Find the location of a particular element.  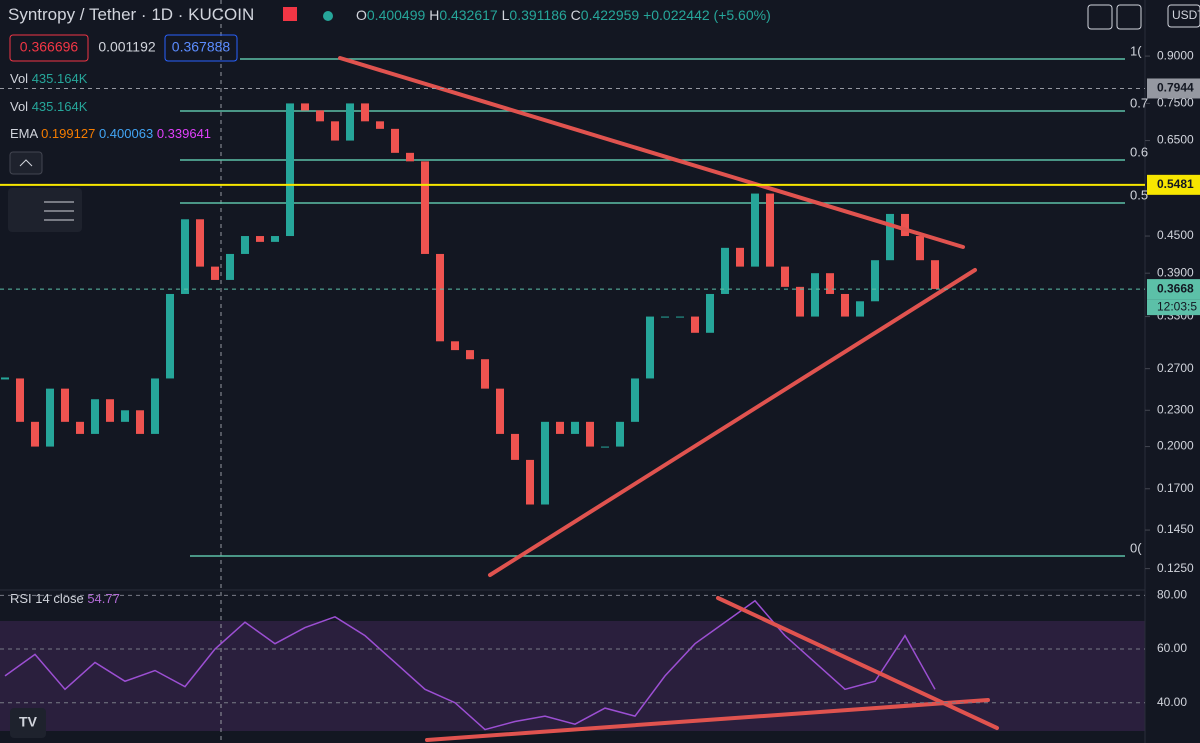

rsi-tick-label: 80.00 is located at coordinates (1172, 595).